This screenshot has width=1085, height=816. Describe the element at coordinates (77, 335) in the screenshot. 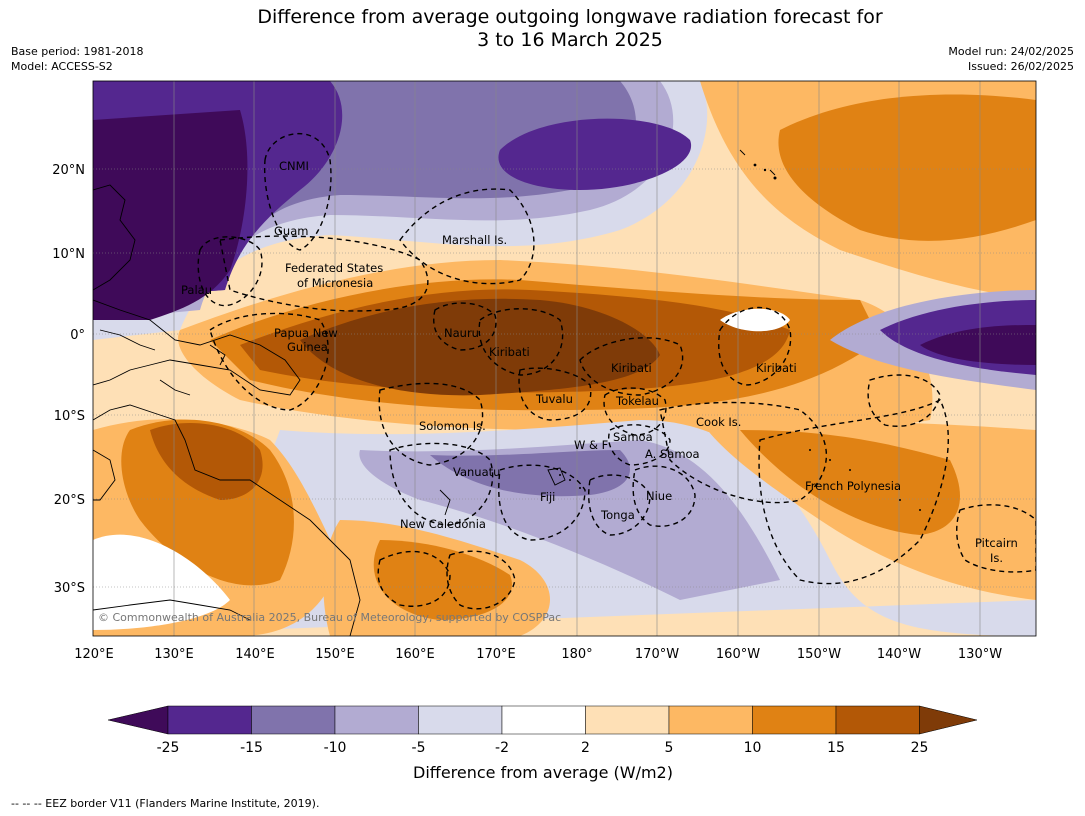

I see `lat-tick-0: 0°` at that location.